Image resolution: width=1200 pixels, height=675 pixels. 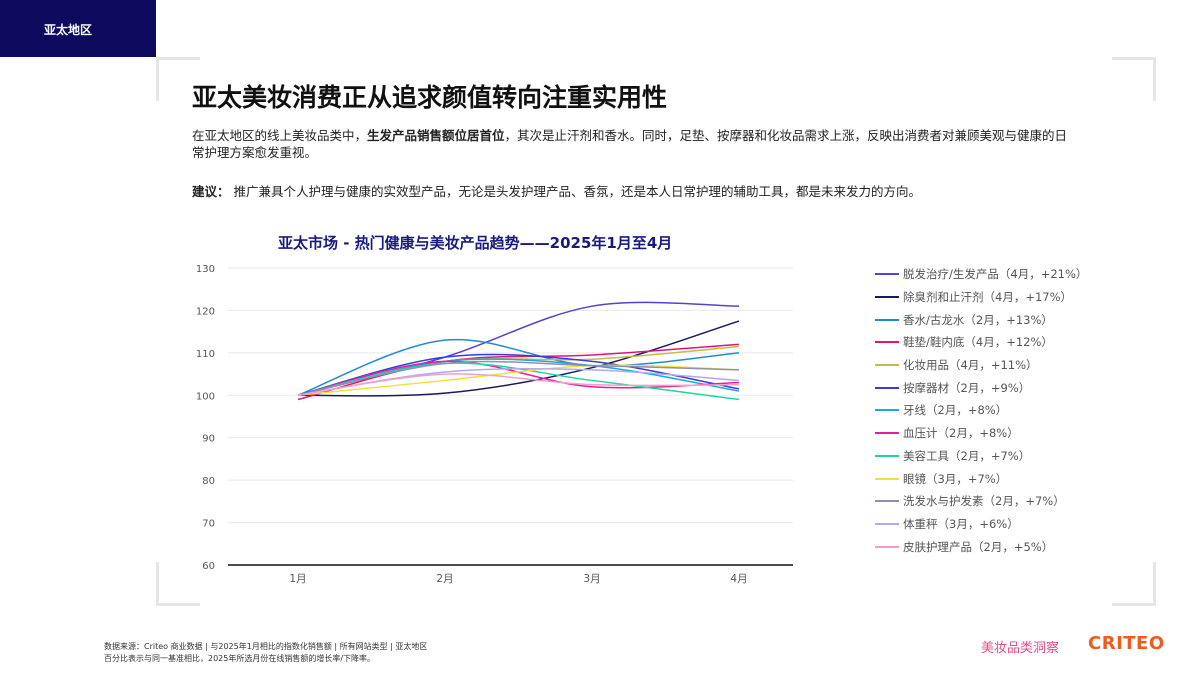 What do you see at coordinates (280, 135) in the screenshot?
I see `desc-text: 在亚太地区的线上美妆品类中，` at bounding box center [280, 135].